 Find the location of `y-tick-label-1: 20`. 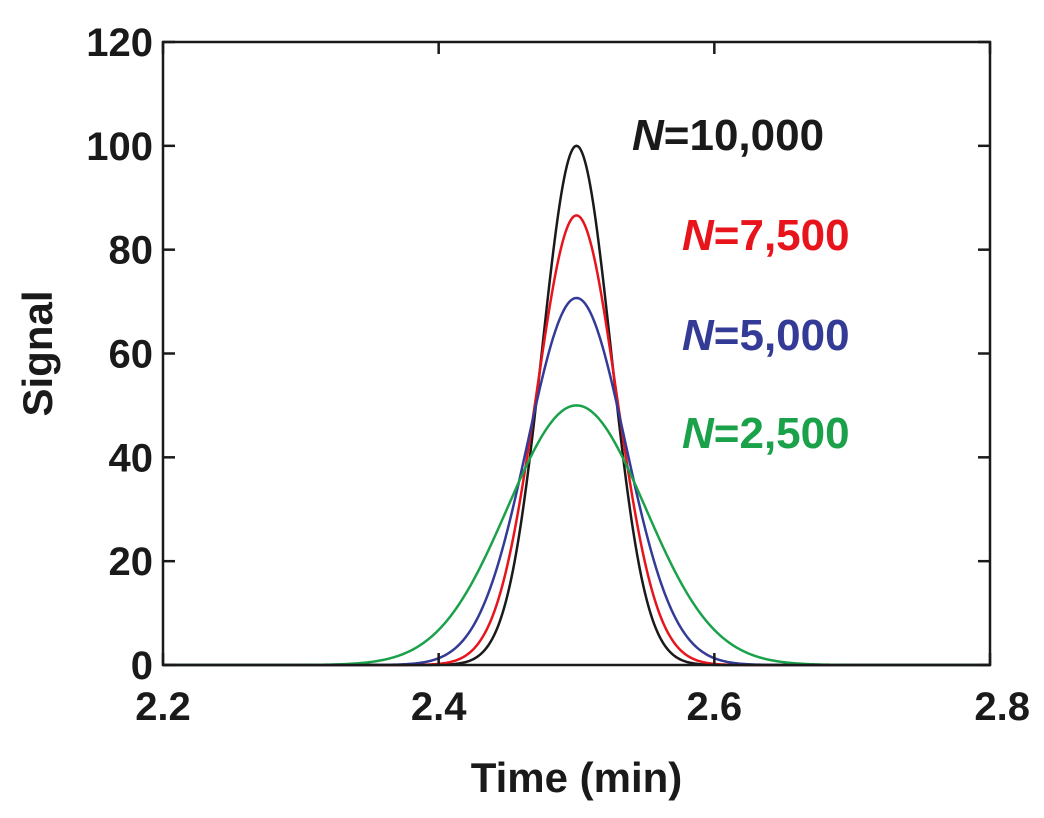

y-tick-label-1: 20 is located at coordinates (131, 562).